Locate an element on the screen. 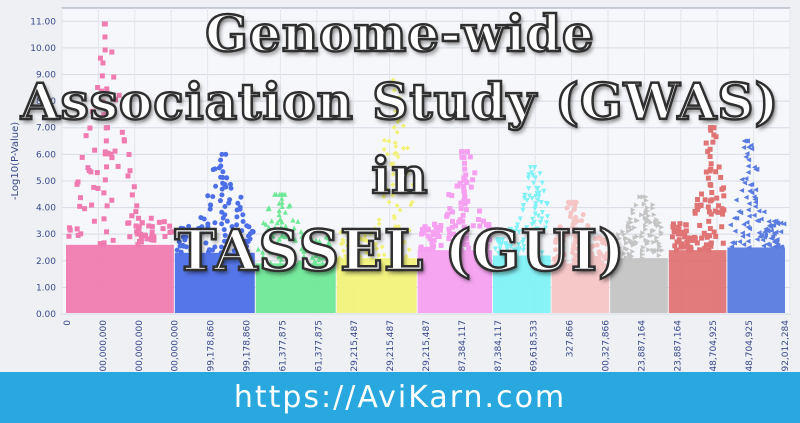 The image size is (800, 423). website-link: https://AviKarn.com is located at coordinates (400, 397).